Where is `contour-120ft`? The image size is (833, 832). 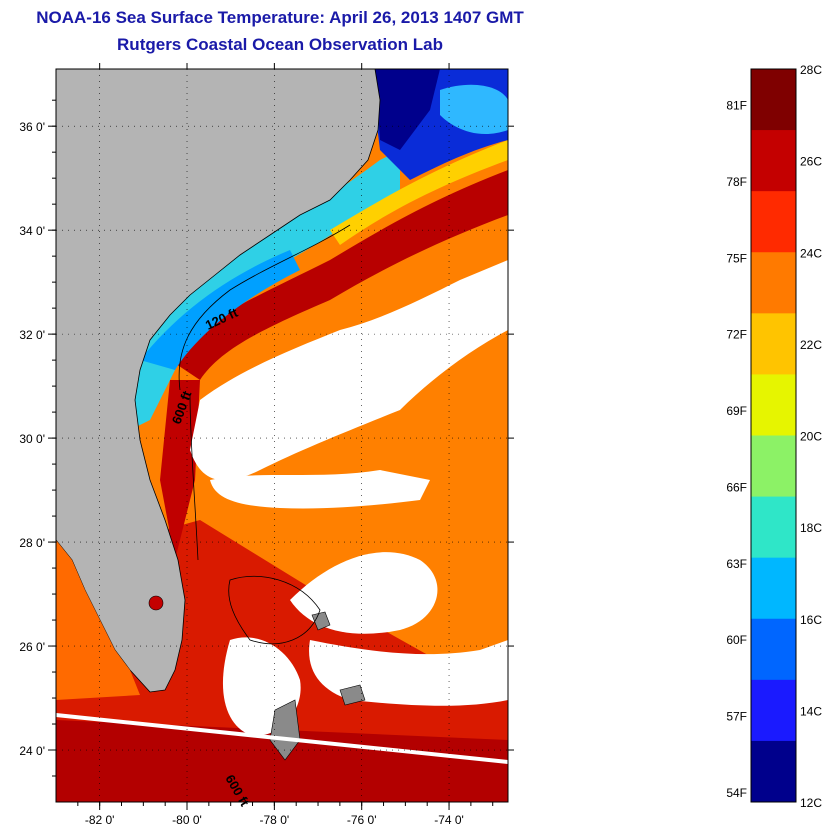
contour-120ft is located at coordinates (264, 307).